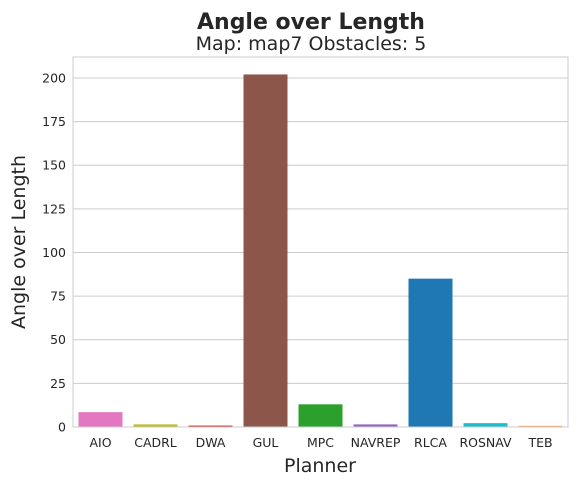 This screenshot has width=577, height=486. What do you see at coordinates (155, 425) in the screenshot?
I see `bar-cadrl` at bounding box center [155, 425].